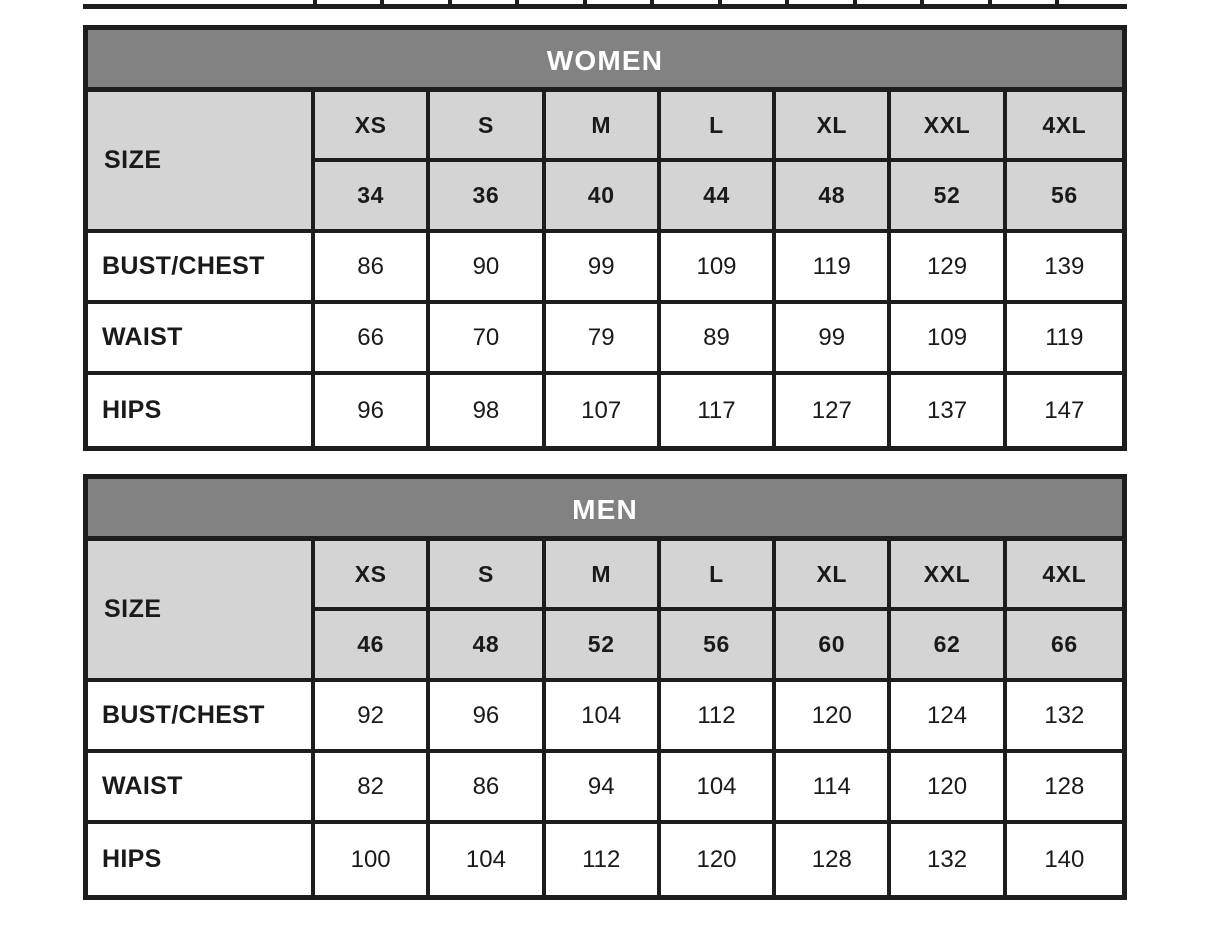 The width and height of the screenshot is (1214, 948). What do you see at coordinates (373, 576) in the screenshot?
I see `men-letter-size-xs: XS` at bounding box center [373, 576].